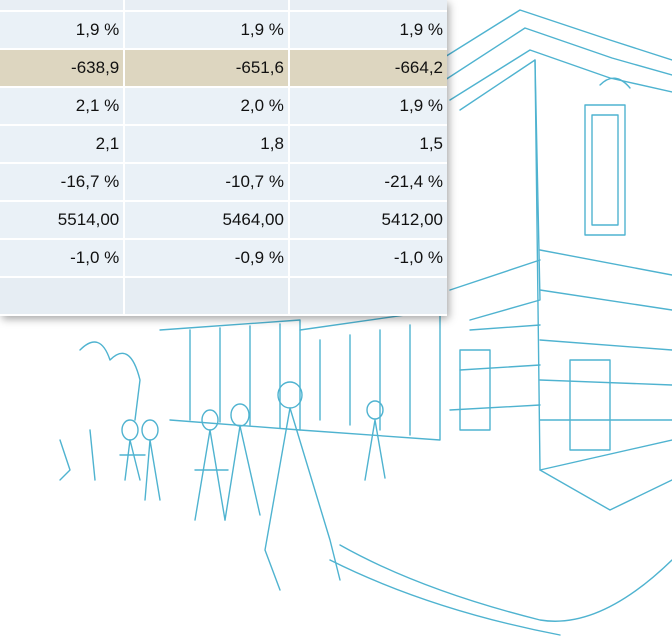  I want to click on table-cell: 2,1 %, so click(62, 105).